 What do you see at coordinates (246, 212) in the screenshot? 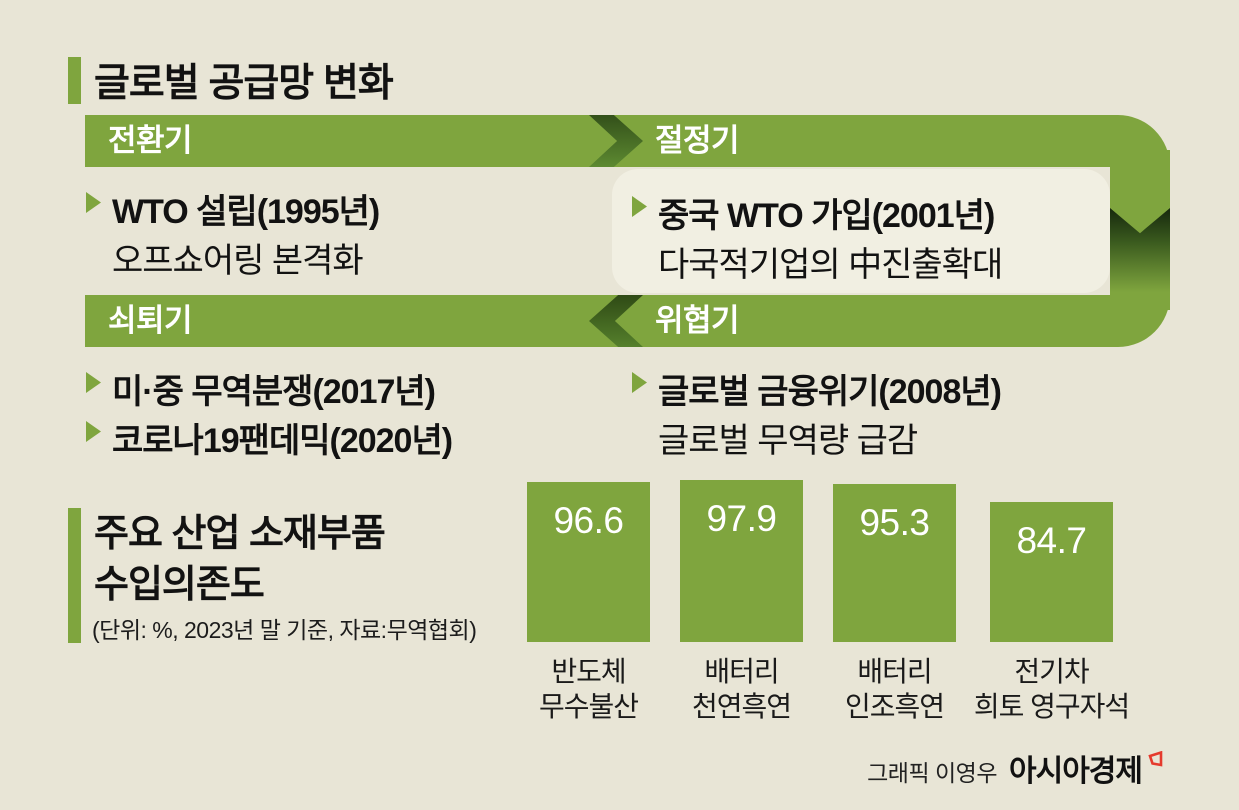
I see `transition-item-1: WTO 설립(1995년)` at bounding box center [246, 212].